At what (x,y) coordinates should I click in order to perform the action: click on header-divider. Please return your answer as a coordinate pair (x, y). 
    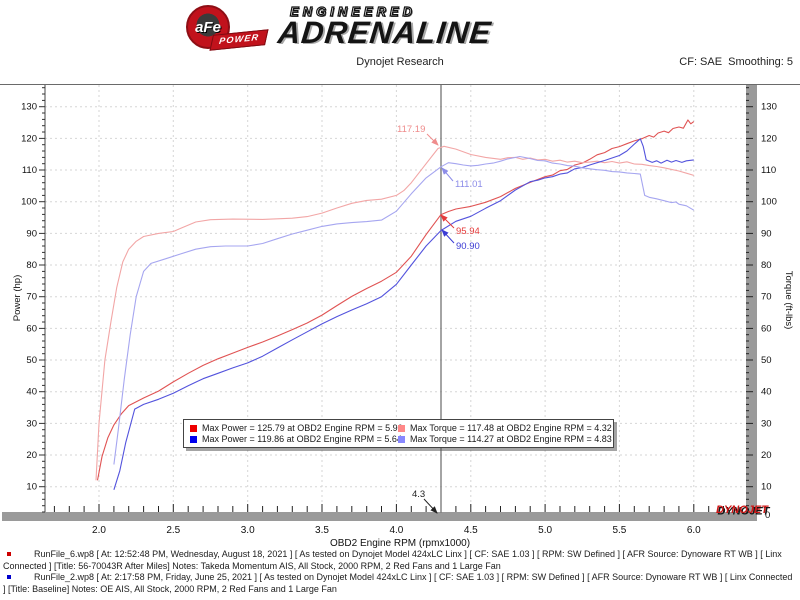
    Looking at the image, I should click on (400, 84).